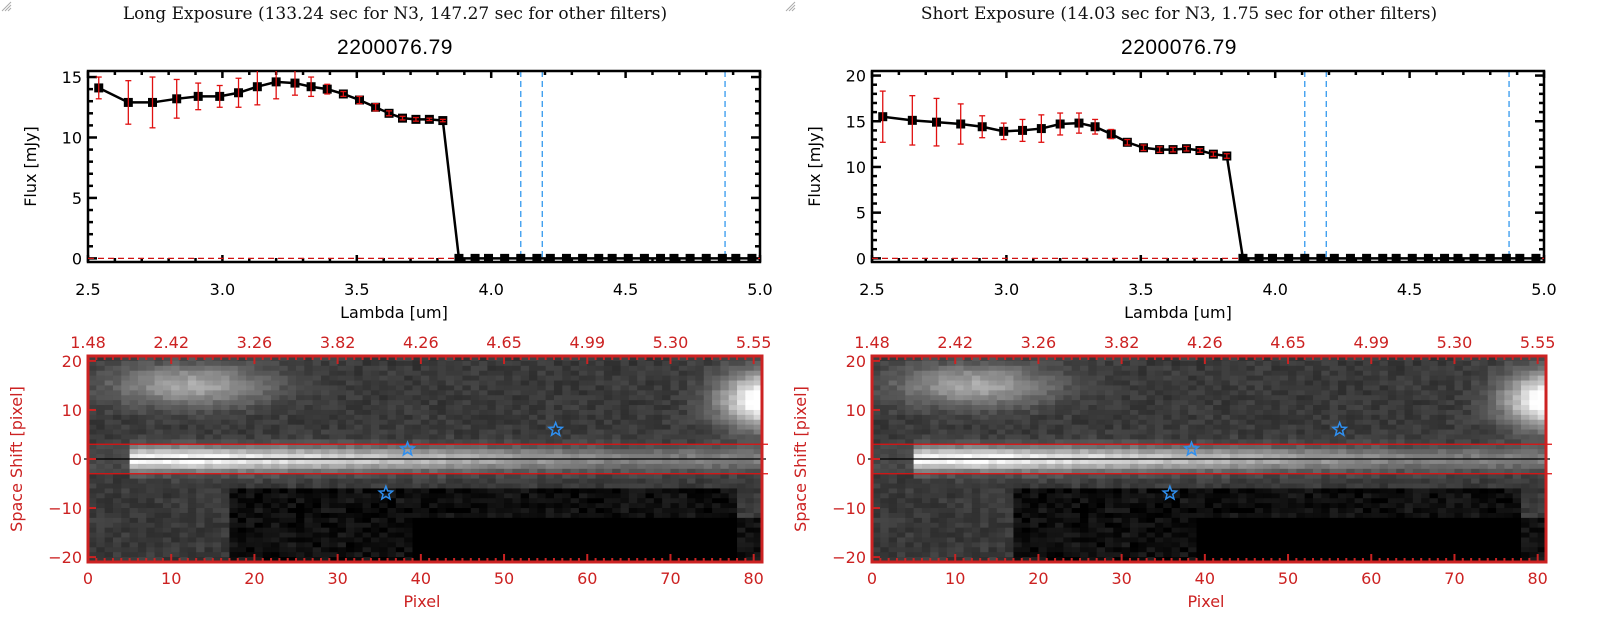  Describe the element at coordinates (1305, 258) in the screenshot. I see `flux-point` at that location.